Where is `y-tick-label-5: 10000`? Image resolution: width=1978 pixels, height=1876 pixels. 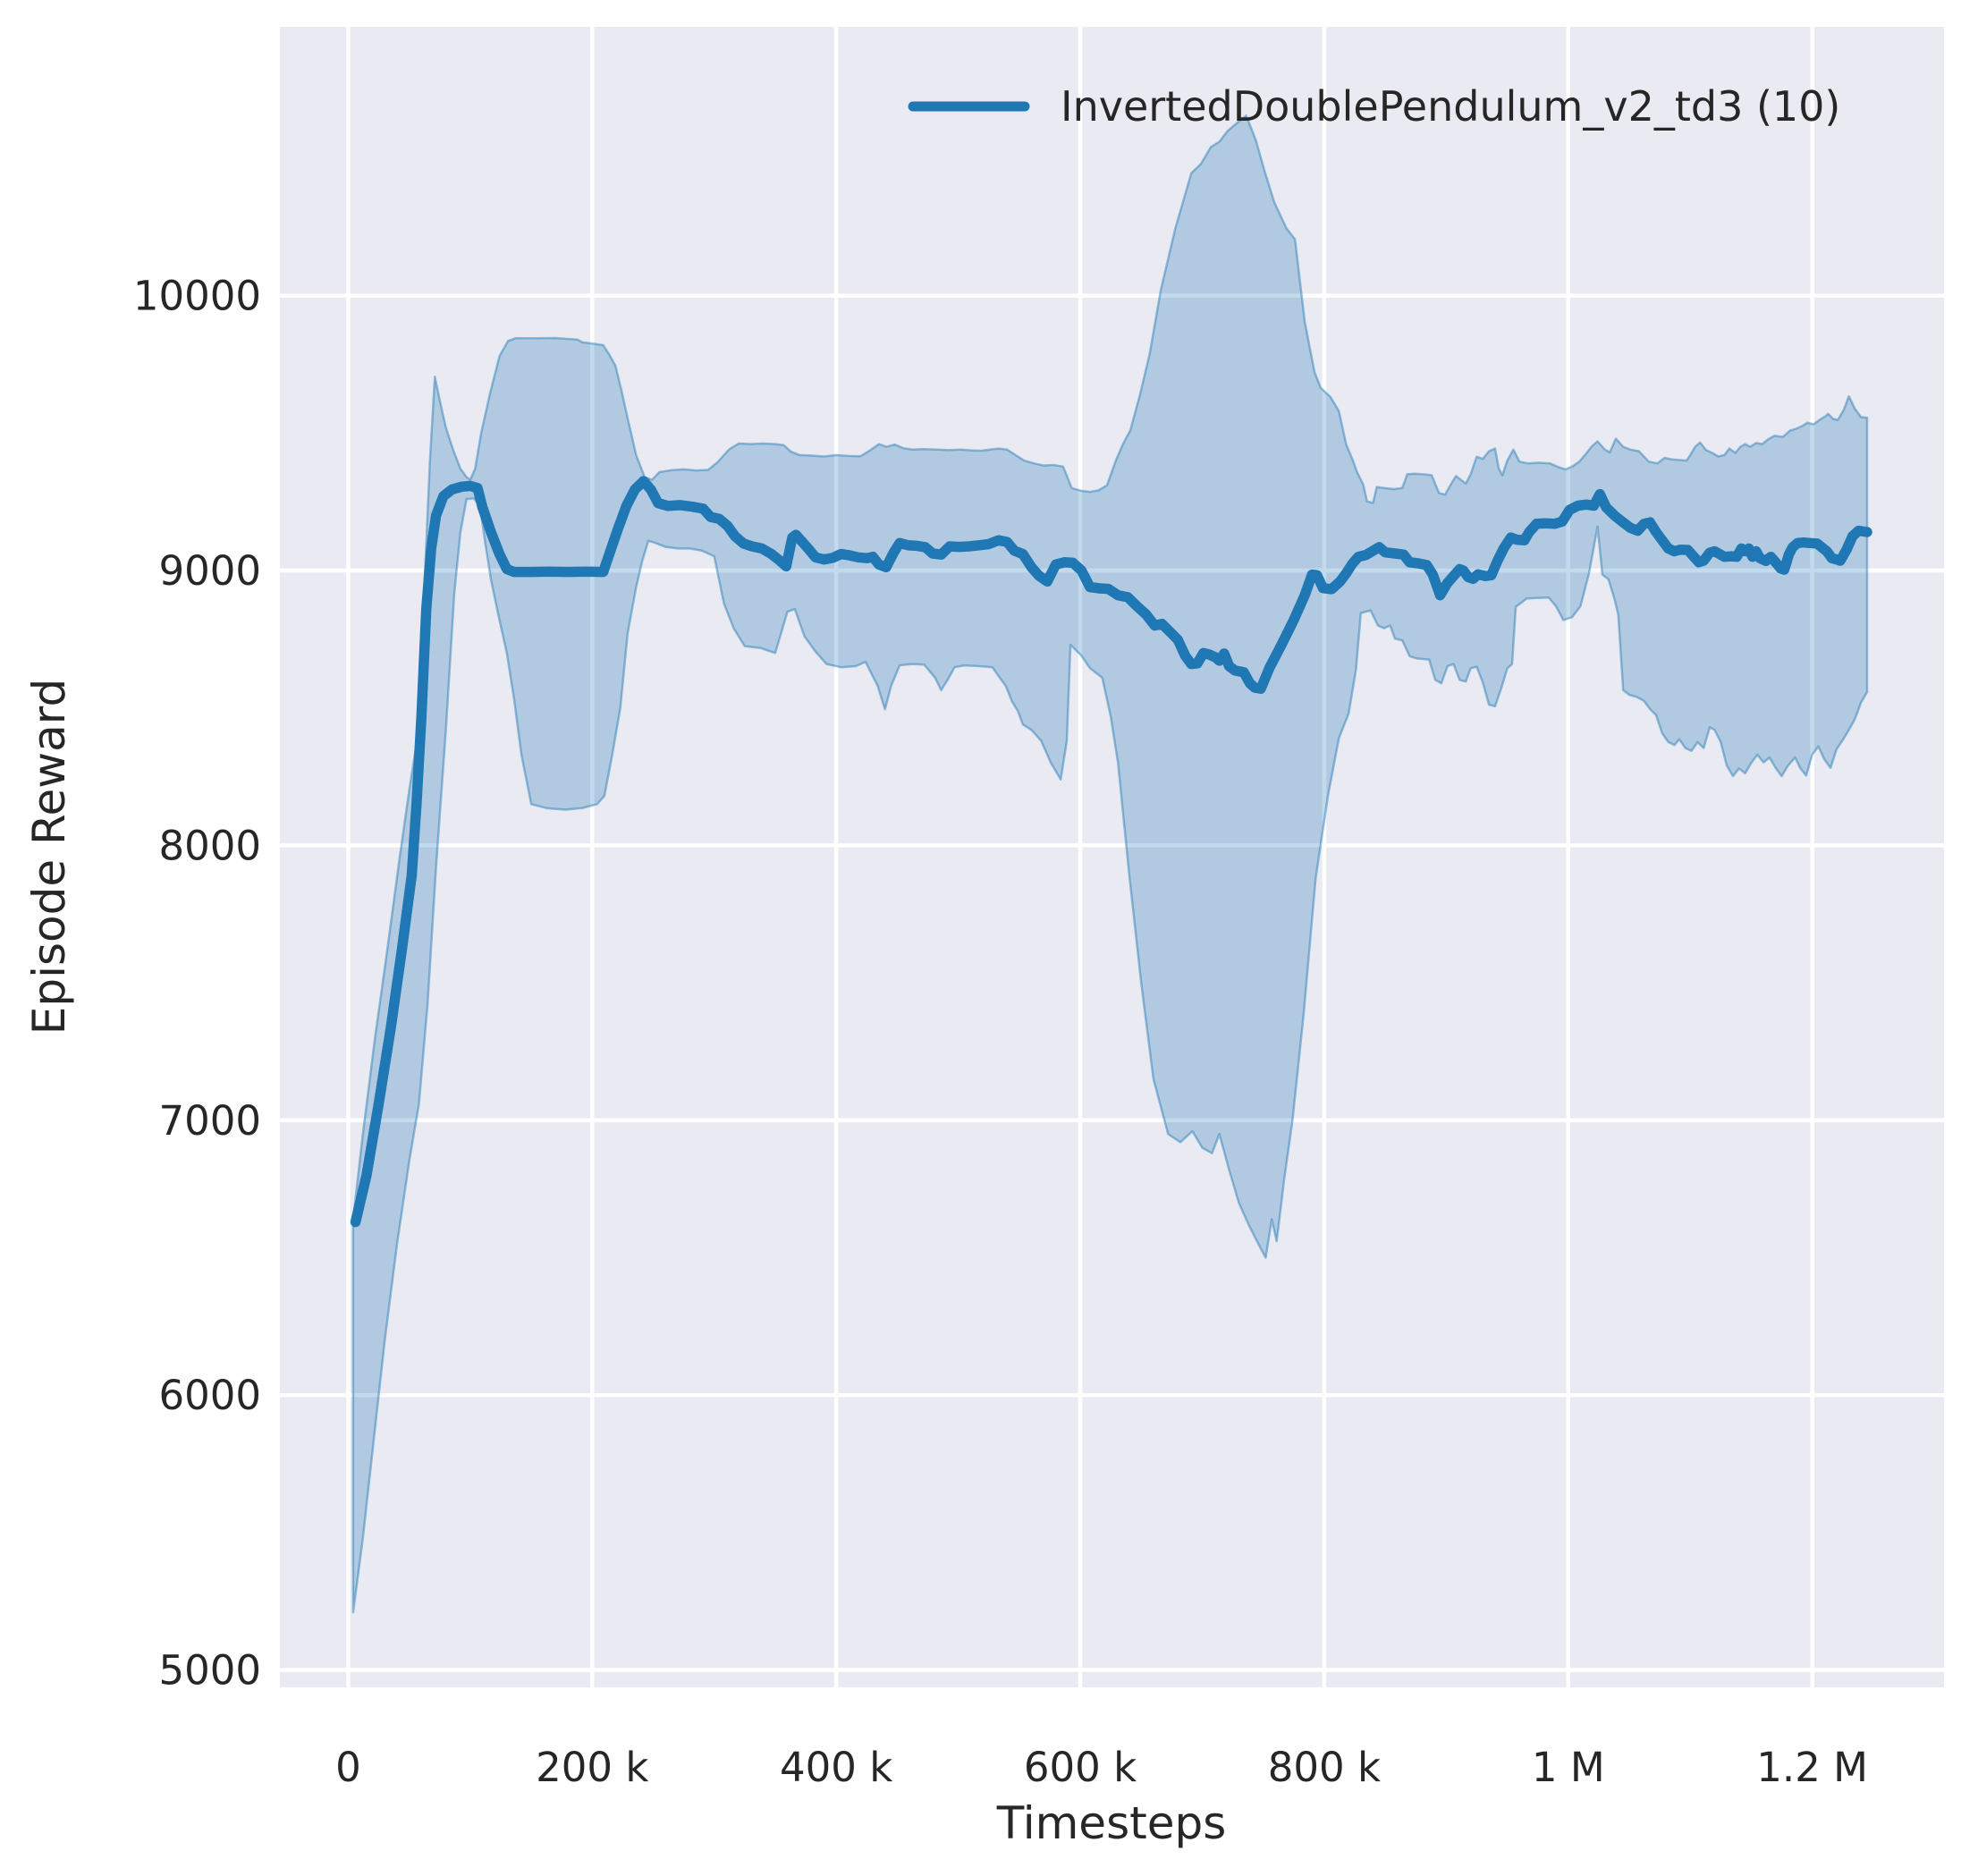 y-tick-label-5: 10000 is located at coordinates (197, 296).